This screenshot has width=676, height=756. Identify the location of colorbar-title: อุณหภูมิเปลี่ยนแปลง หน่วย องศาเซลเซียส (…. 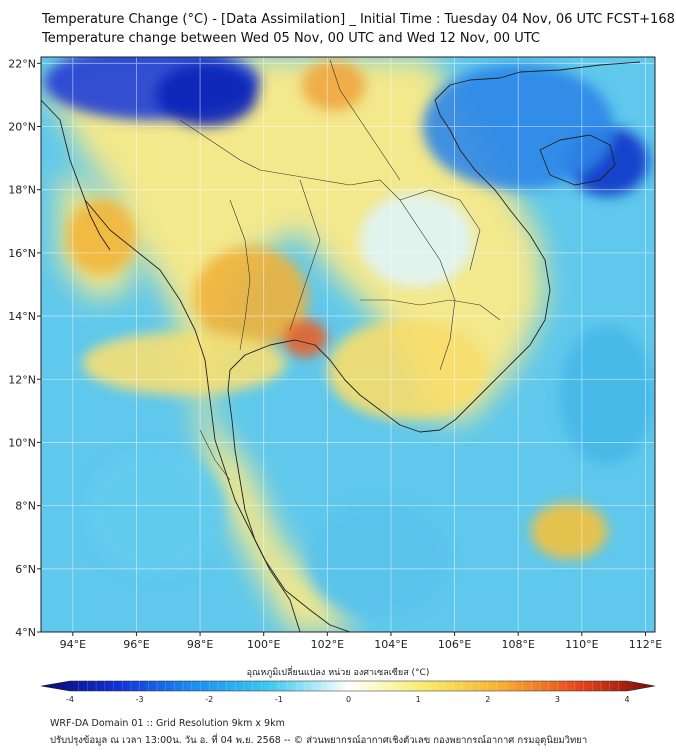
(338, 673).